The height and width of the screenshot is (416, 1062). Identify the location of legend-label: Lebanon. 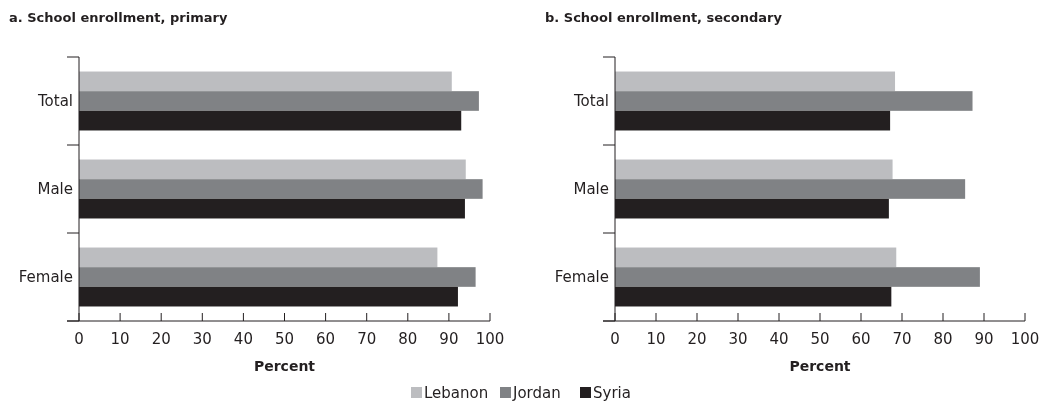
(456, 393).